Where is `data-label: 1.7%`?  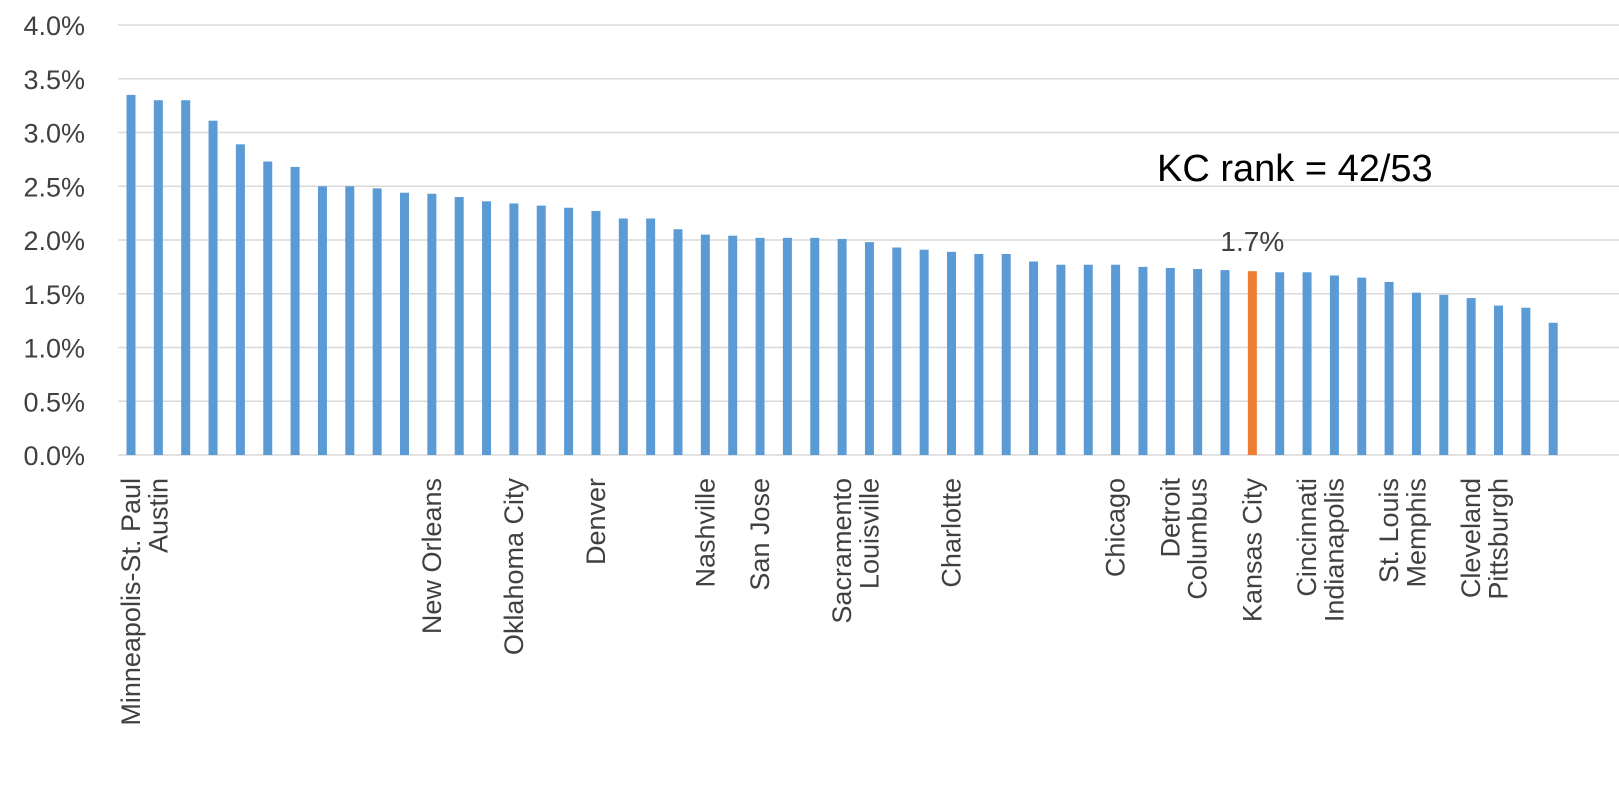 data-label: 1.7% is located at coordinates (1252, 241).